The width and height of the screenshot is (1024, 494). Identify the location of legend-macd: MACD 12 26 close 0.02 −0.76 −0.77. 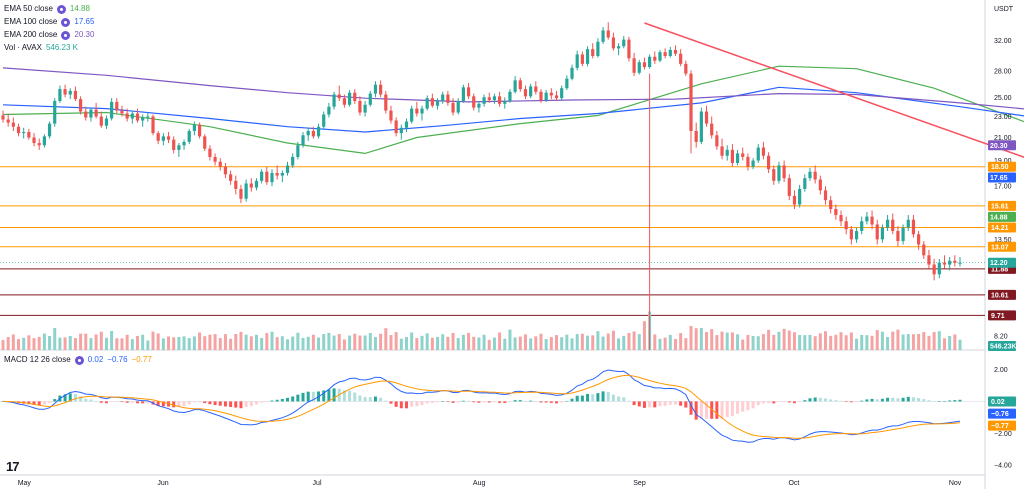
(78, 360).